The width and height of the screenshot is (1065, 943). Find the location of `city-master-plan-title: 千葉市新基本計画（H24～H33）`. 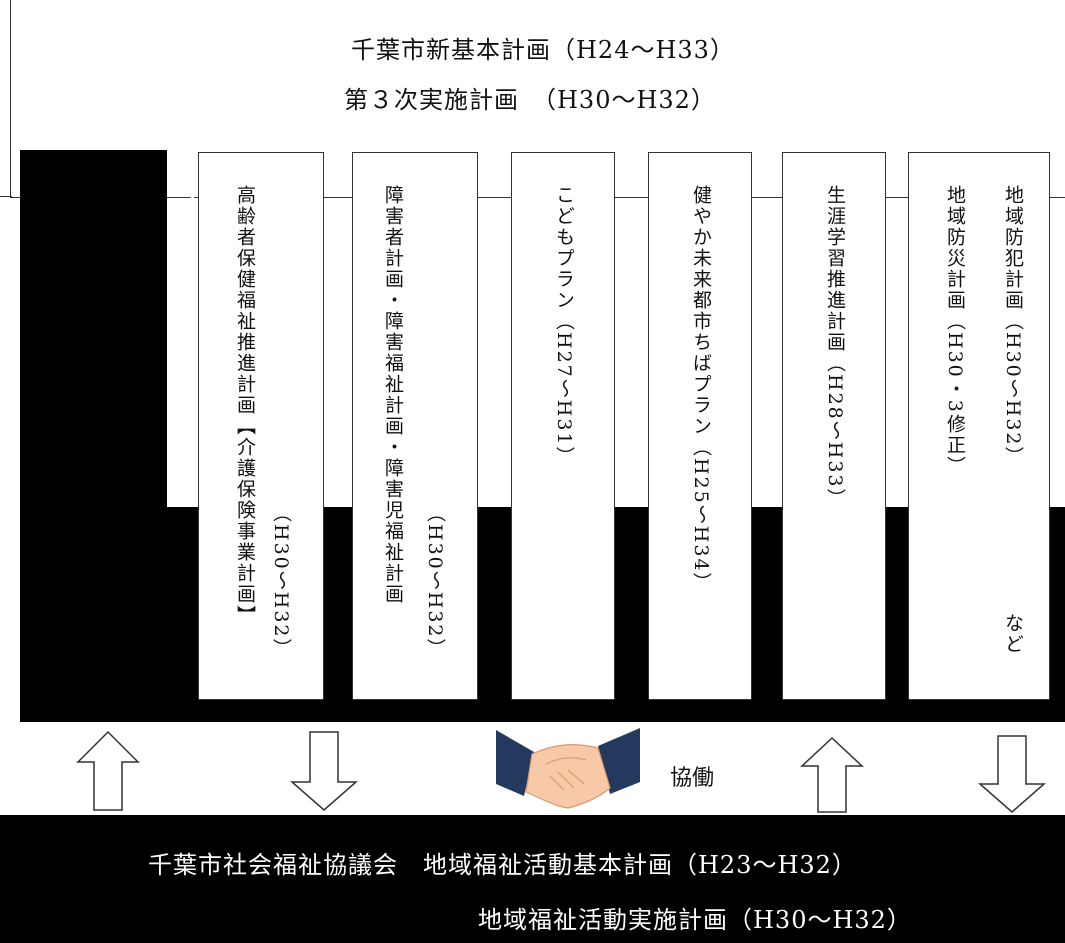

city-master-plan-title: 千葉市新基本計画（H24～H33） is located at coordinates (543, 50).